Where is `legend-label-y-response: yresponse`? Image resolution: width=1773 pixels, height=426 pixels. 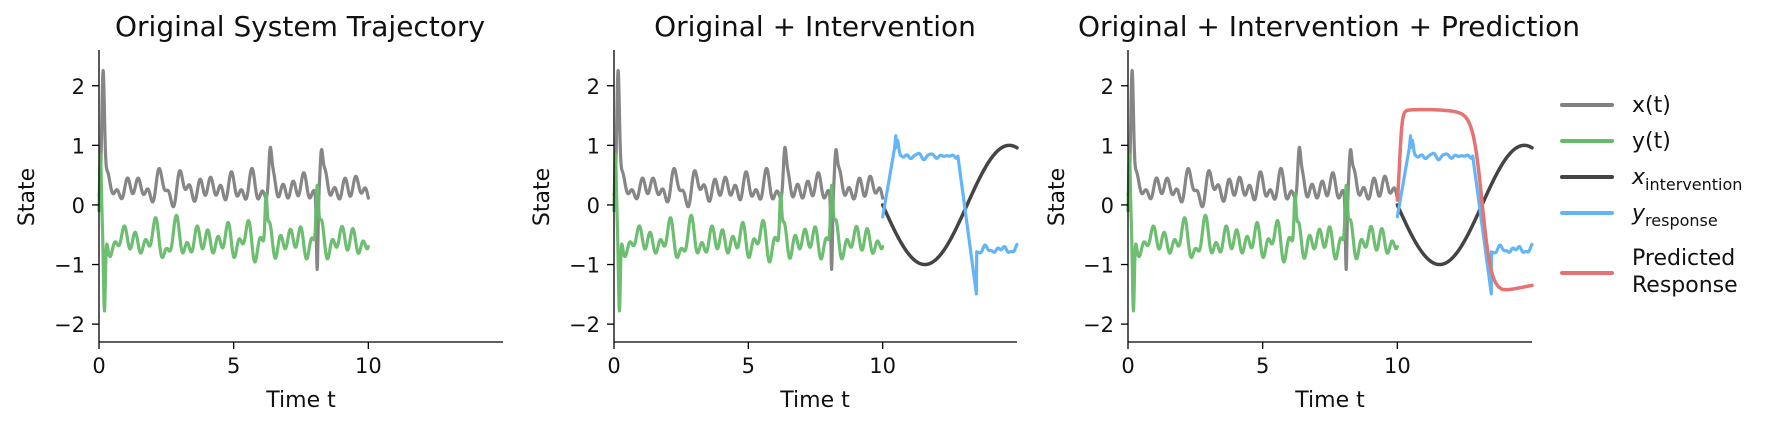 legend-label-y-response: yresponse is located at coordinates (1674, 215).